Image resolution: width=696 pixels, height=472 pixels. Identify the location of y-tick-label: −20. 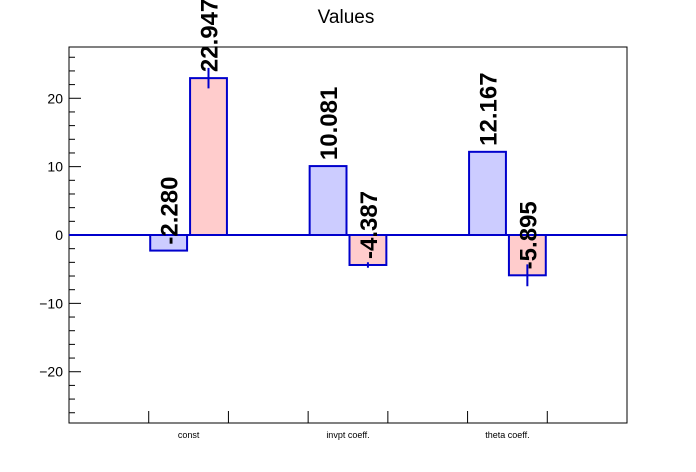
(51, 372).